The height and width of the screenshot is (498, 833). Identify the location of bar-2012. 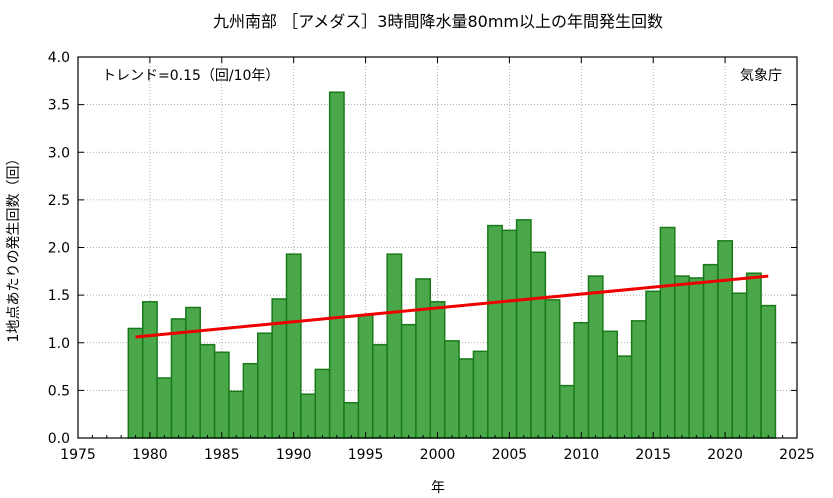
(610, 384).